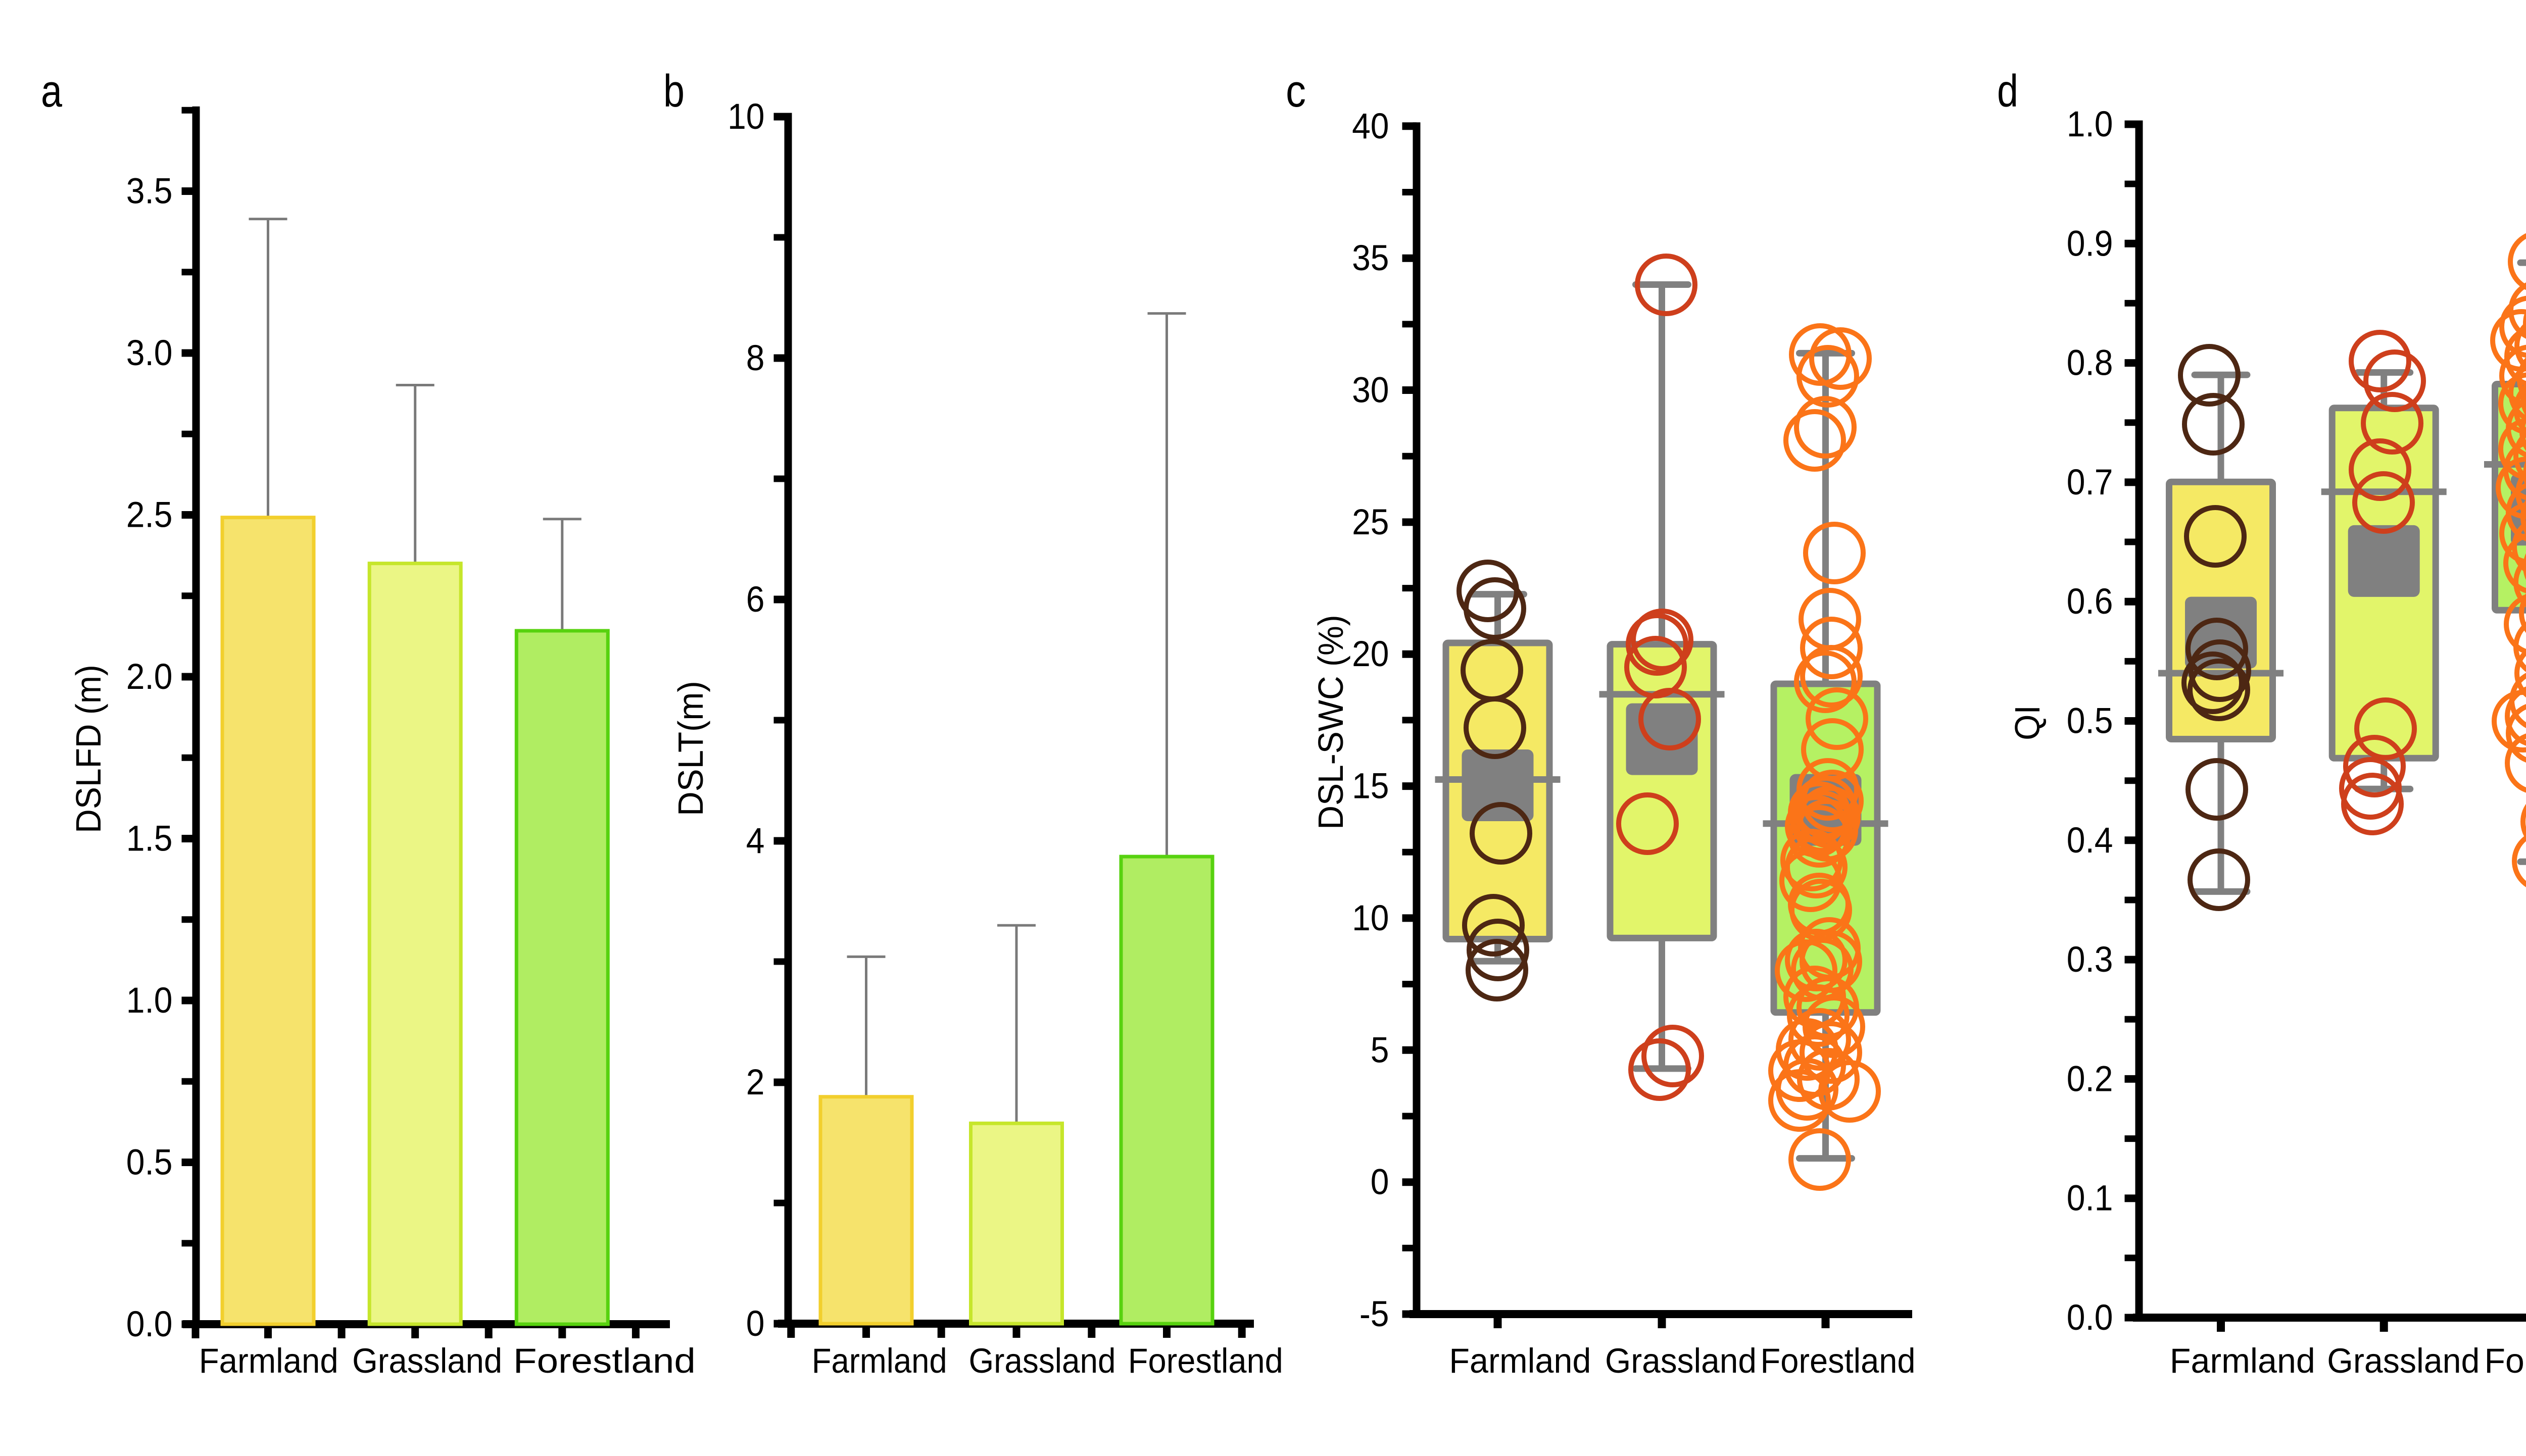  Describe the element at coordinates (2090, 363) in the screenshot. I see `svg-text: 0.8` at that location.